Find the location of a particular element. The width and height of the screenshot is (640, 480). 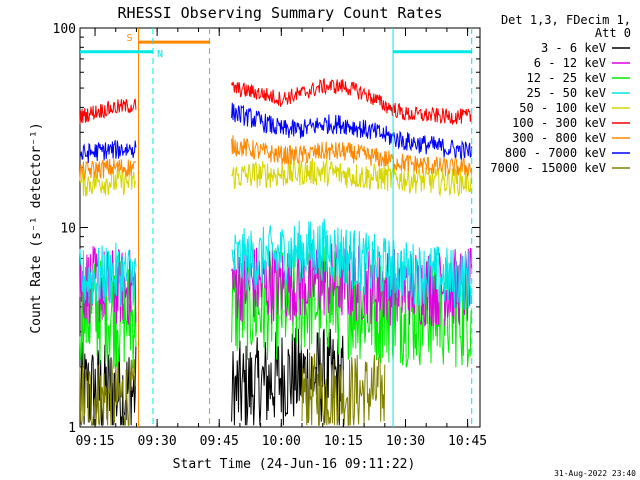

y-tick-label: 100 is located at coordinates (64, 29).